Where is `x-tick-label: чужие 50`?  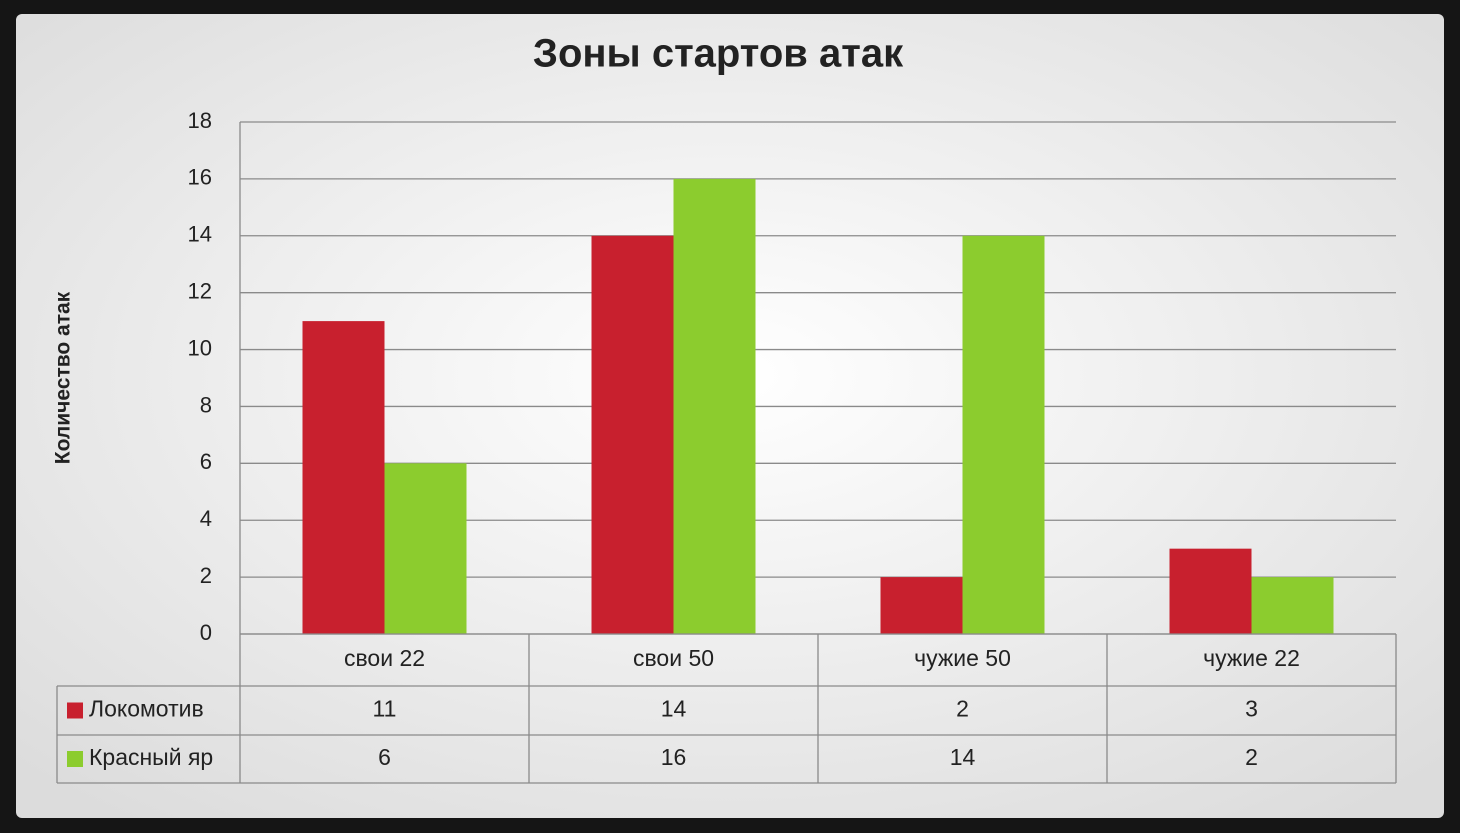
x-tick-label: чужие 50 is located at coordinates (962, 658).